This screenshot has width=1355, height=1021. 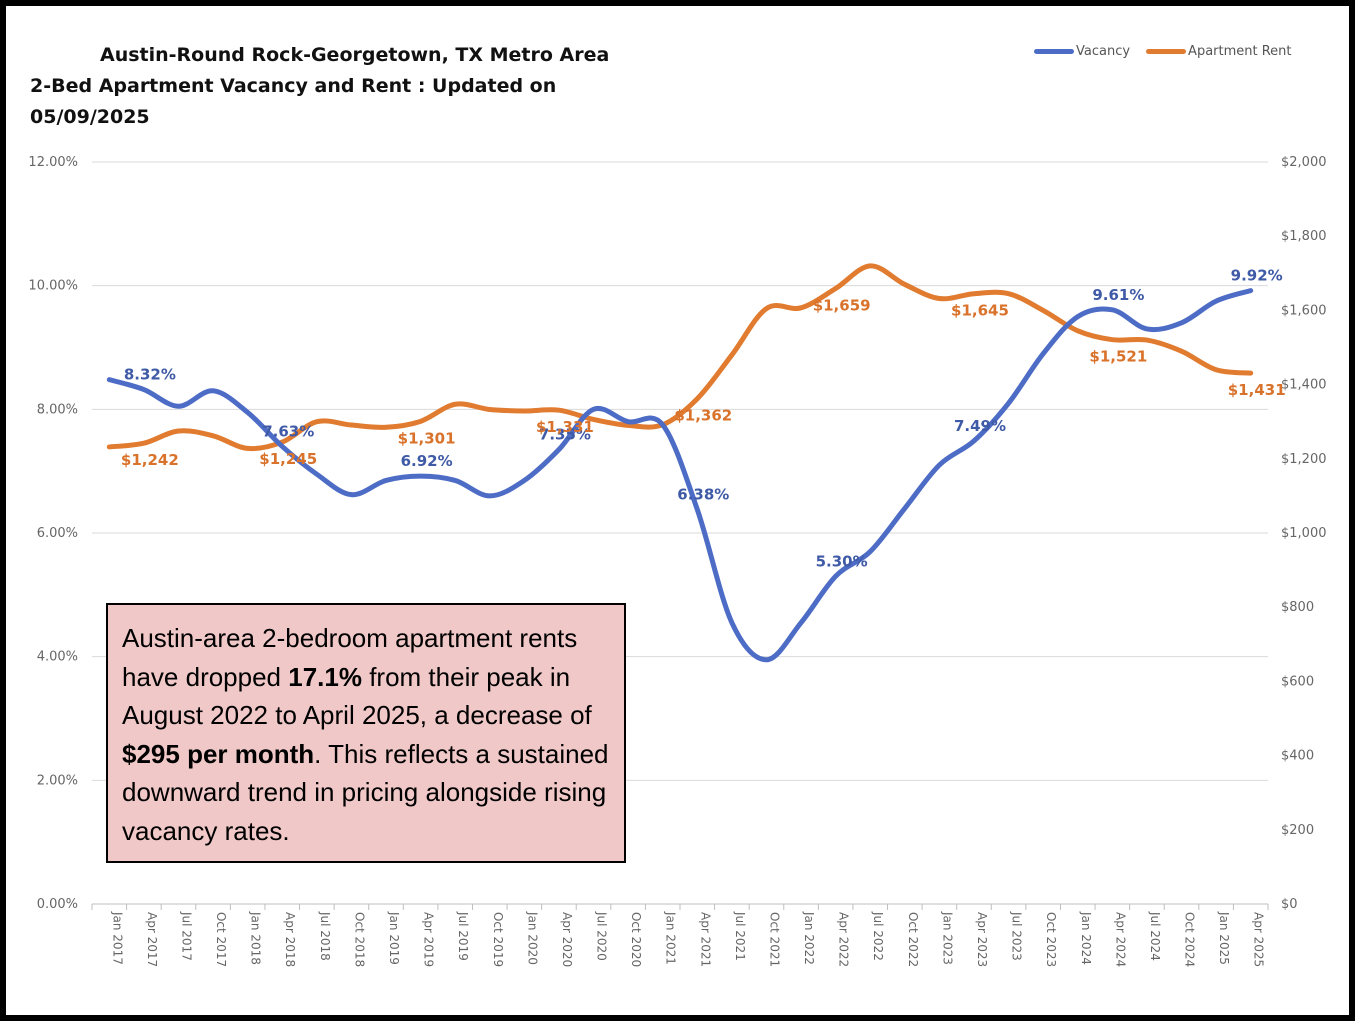 I want to click on rent-data-label: $1,242, so click(x=150, y=460).